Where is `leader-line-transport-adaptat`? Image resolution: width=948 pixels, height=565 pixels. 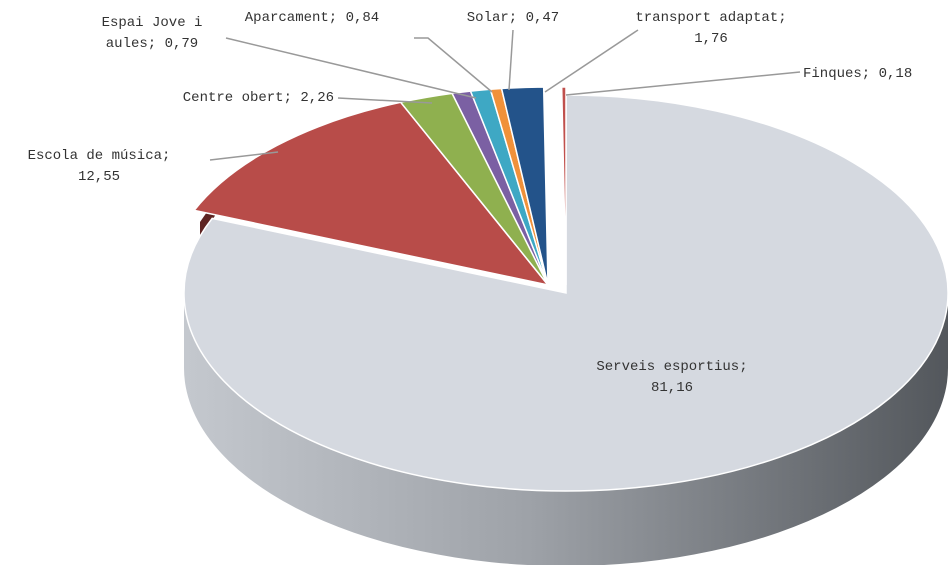 leader-line-transport-adaptat is located at coordinates (591, 61).